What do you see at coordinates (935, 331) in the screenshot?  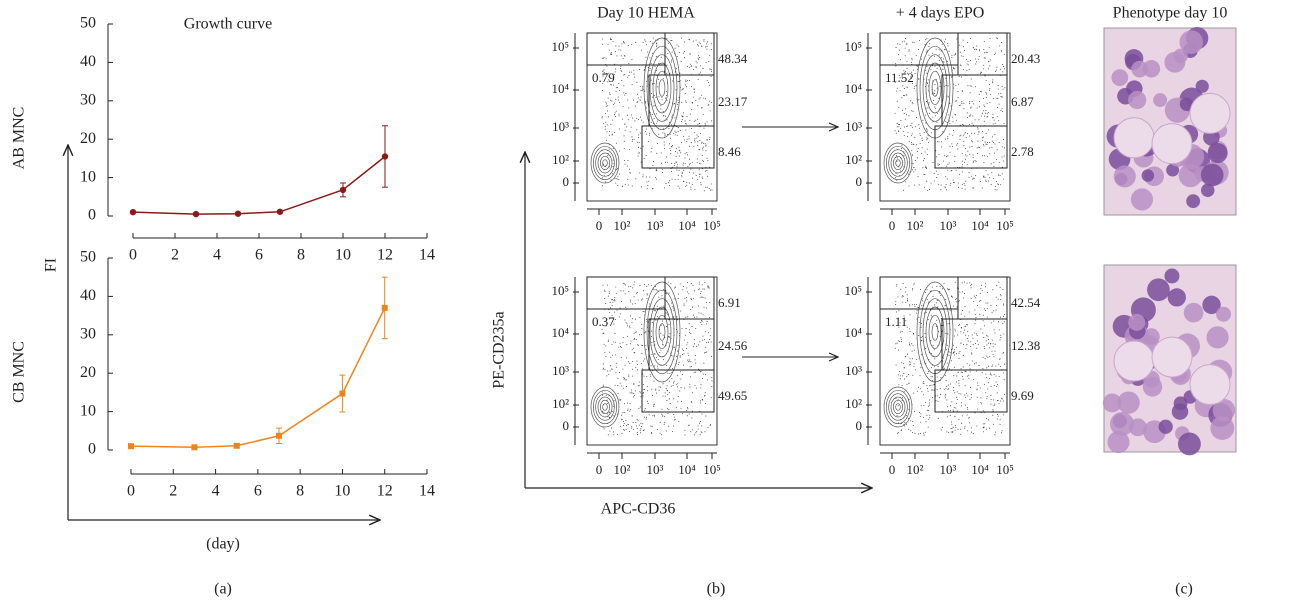 I see `contour` at bounding box center [935, 331].